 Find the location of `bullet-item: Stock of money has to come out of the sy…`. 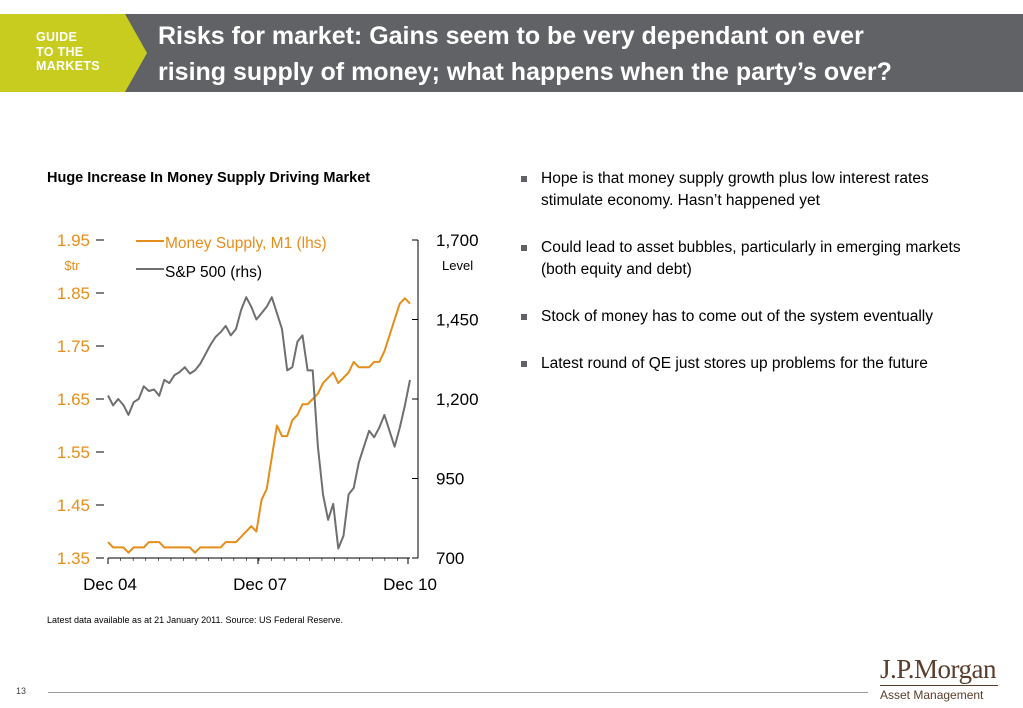

bullet-item: Stock of money has to come out of the sy… is located at coordinates (750, 317).